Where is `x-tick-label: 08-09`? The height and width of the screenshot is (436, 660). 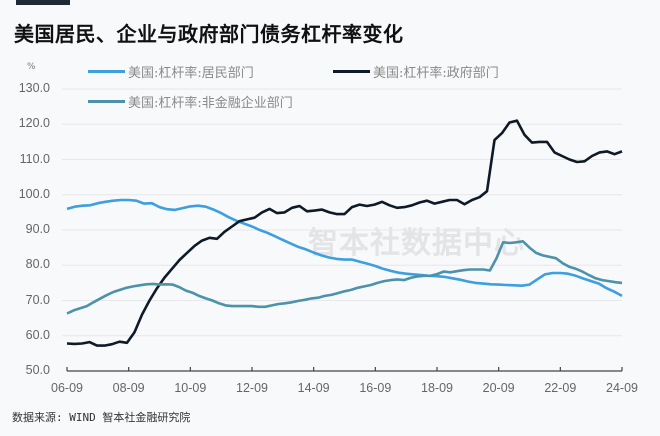 x-tick-label: 08-09 is located at coordinates (128, 388).